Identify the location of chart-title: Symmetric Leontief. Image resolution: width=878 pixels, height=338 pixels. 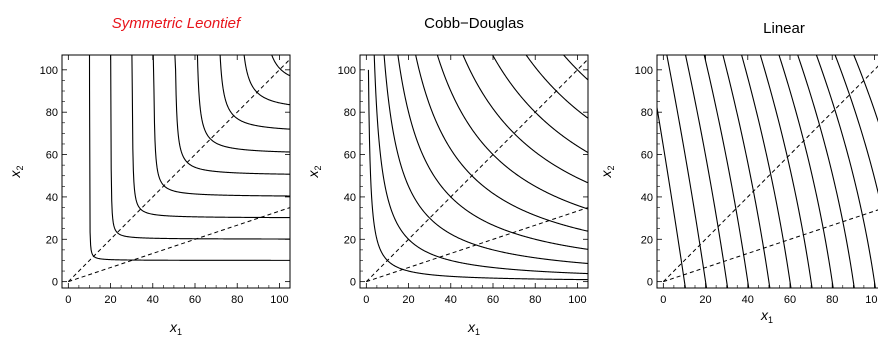
(177, 23).